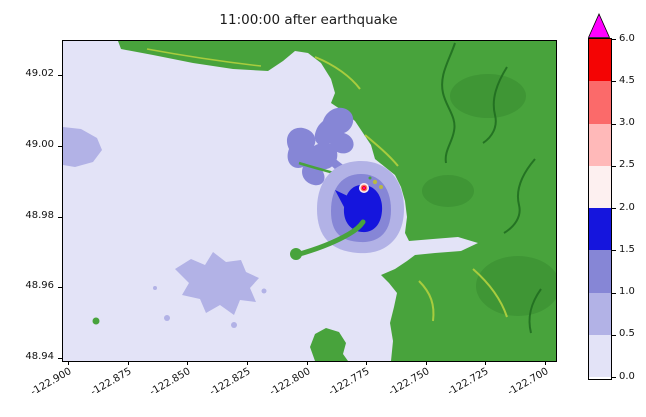  What do you see at coordinates (409, 382) in the screenshot?
I see `x-tick-label: -122.750` at bounding box center [409, 382].